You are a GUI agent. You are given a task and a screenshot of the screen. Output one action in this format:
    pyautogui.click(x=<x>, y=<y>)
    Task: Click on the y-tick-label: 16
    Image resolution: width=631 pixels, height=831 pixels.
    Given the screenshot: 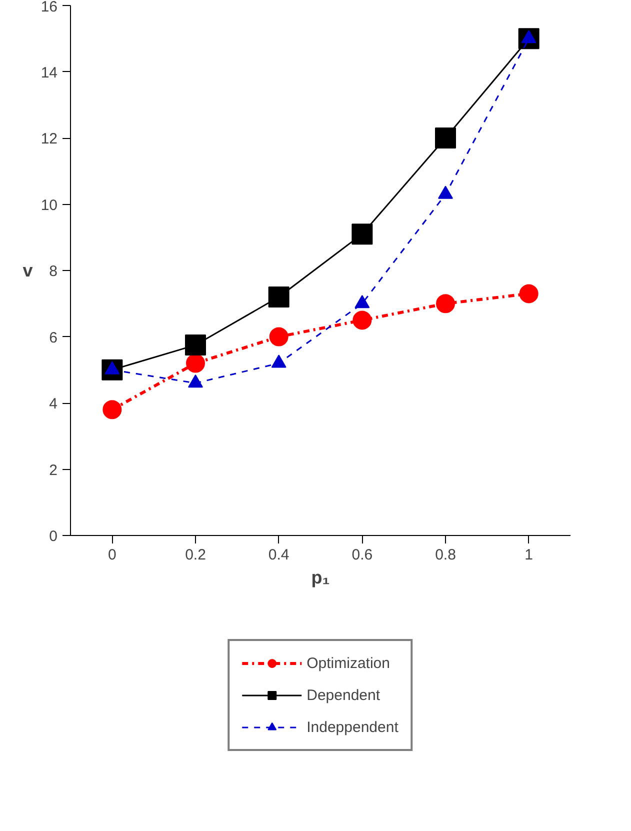 What is the action you would take?
    pyautogui.click(x=49, y=8)
    